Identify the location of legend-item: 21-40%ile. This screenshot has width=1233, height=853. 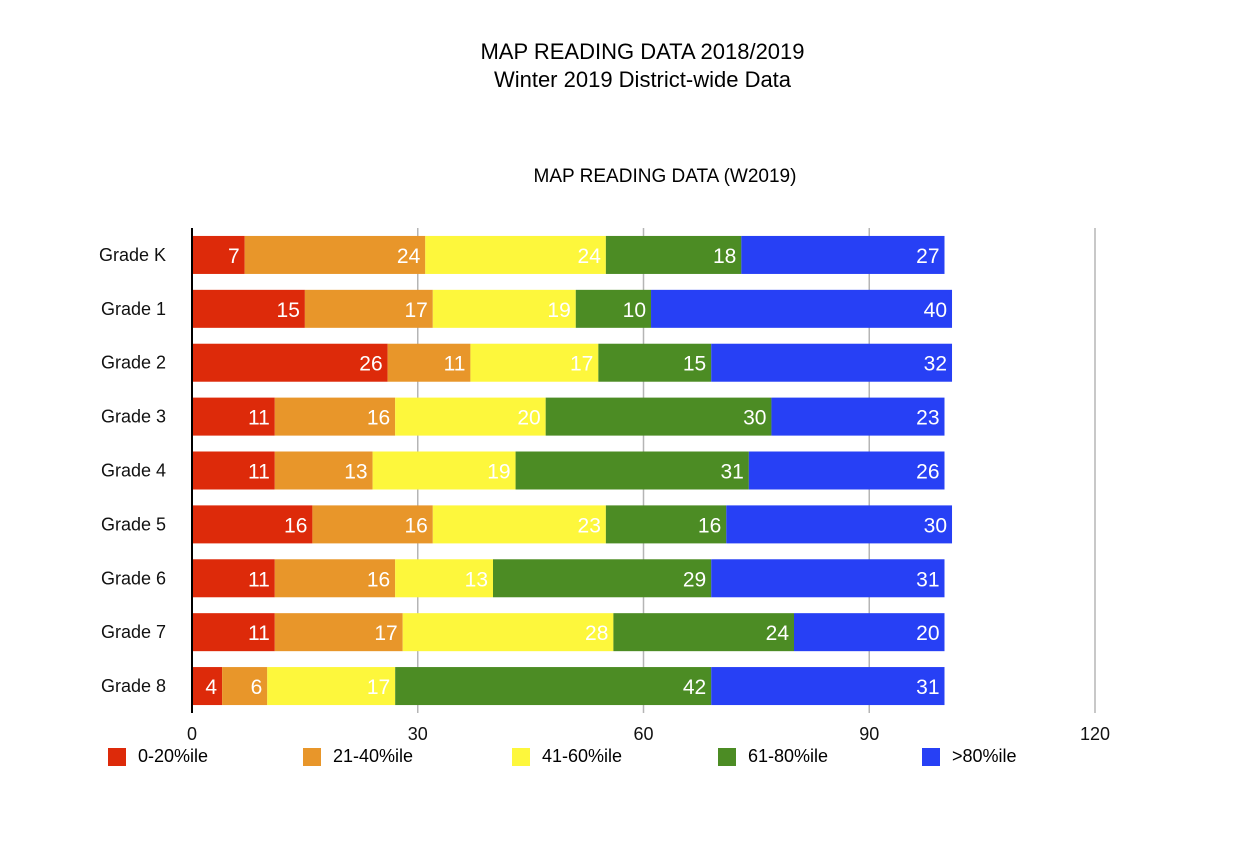
(358, 756).